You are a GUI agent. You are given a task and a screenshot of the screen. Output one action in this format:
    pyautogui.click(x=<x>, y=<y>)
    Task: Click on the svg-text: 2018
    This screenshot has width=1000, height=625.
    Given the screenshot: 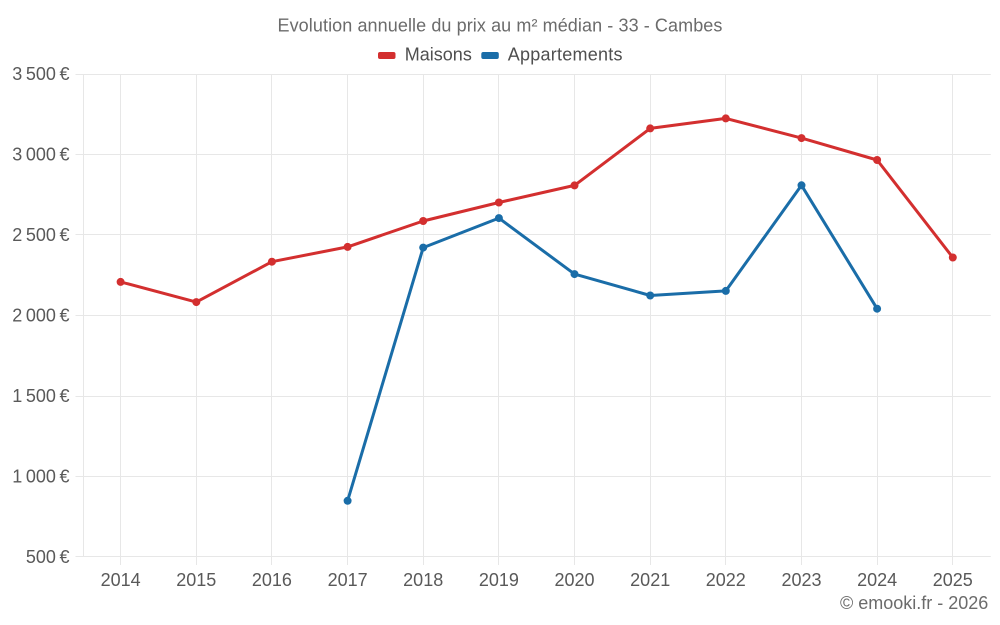 What is the action you would take?
    pyautogui.click(x=423, y=580)
    